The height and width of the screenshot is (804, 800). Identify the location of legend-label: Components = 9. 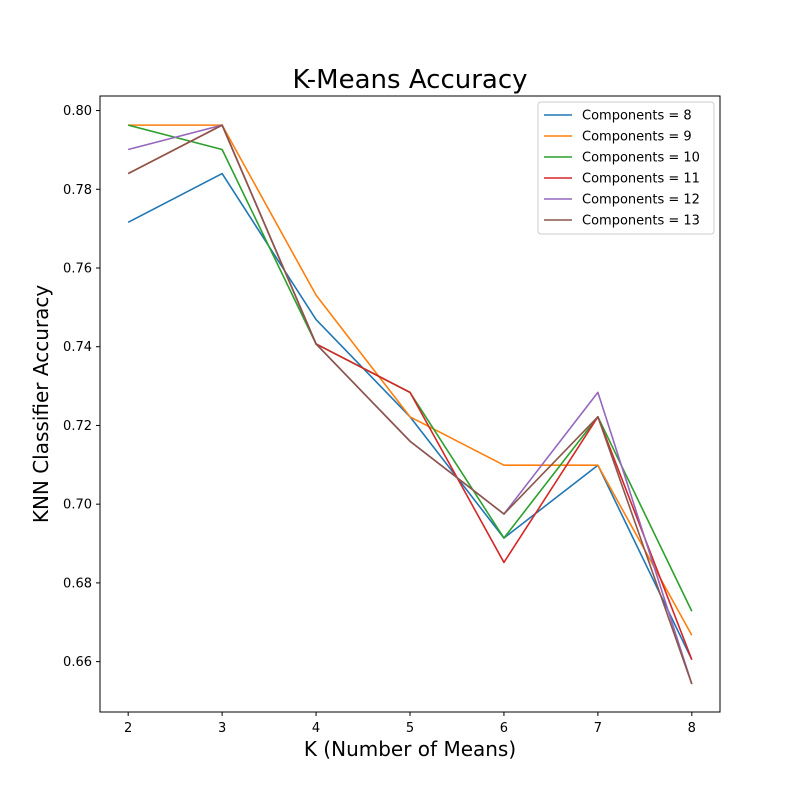
(637, 137).